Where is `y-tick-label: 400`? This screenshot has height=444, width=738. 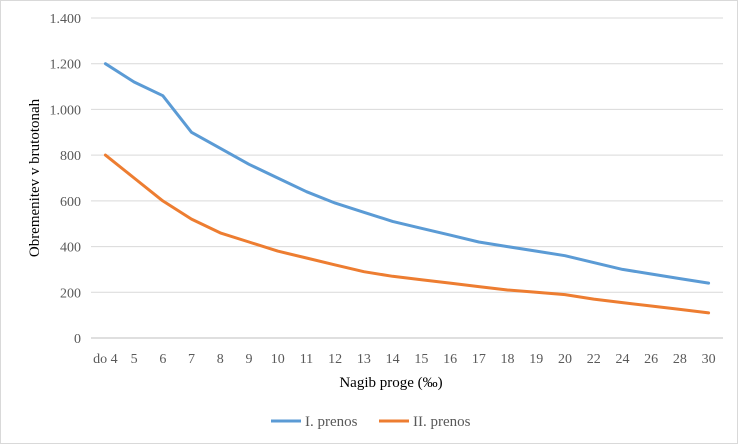 y-tick-label: 400 is located at coordinates (70, 248).